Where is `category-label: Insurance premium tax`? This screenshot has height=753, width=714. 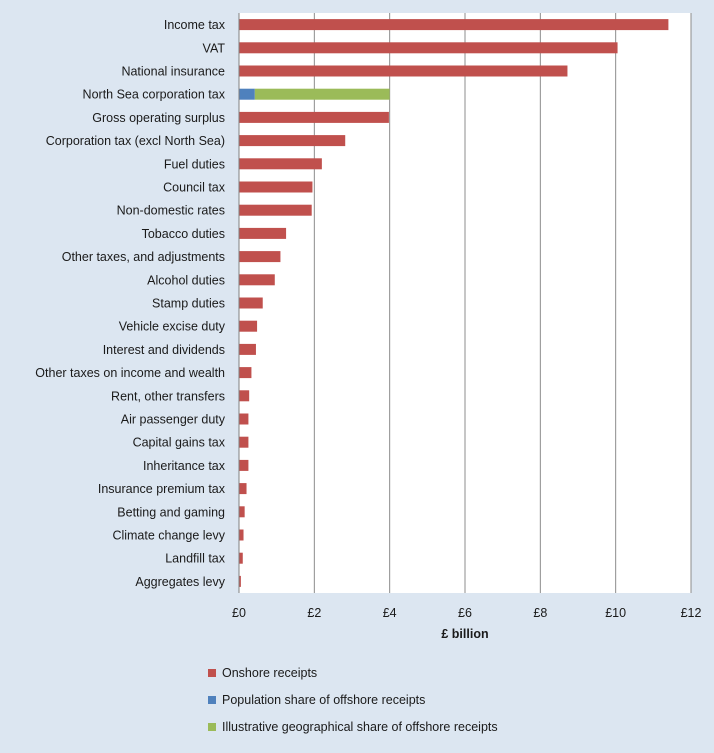 category-label: Insurance premium tax is located at coordinates (162, 489).